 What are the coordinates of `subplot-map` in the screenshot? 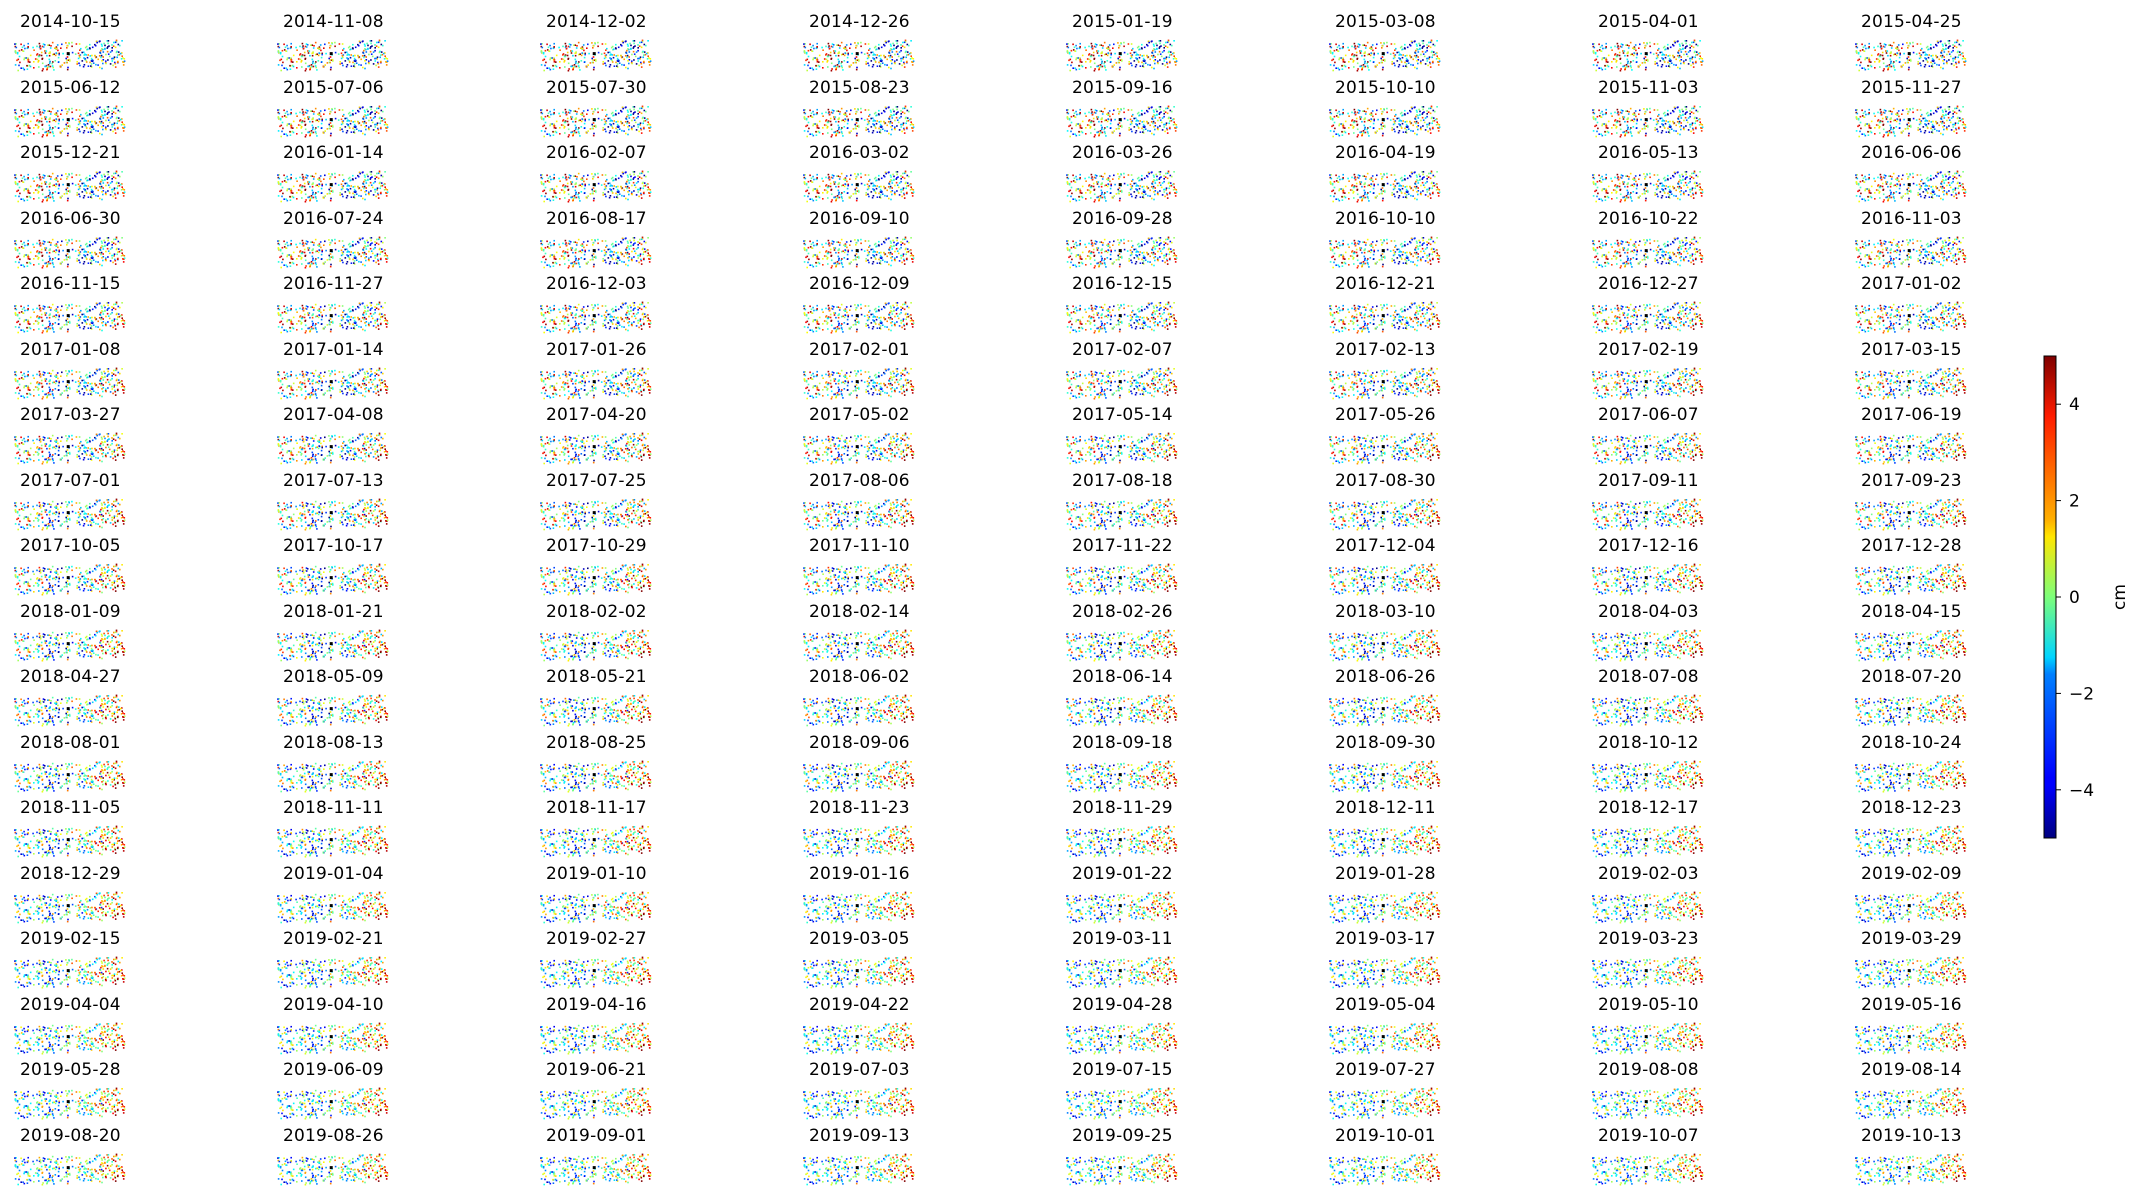 It's located at (596, 55).